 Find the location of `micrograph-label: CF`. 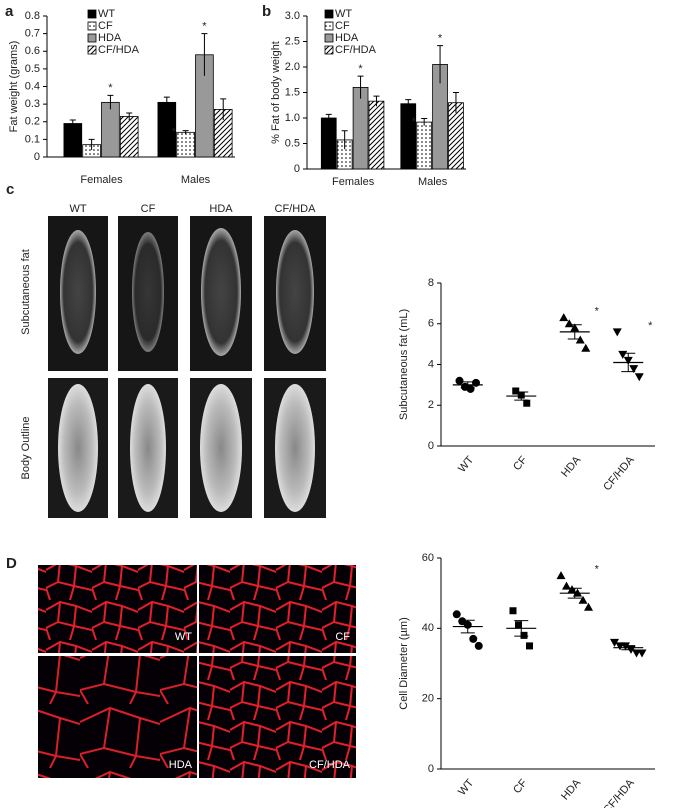

micrograph-label: CF is located at coordinates (342, 637).